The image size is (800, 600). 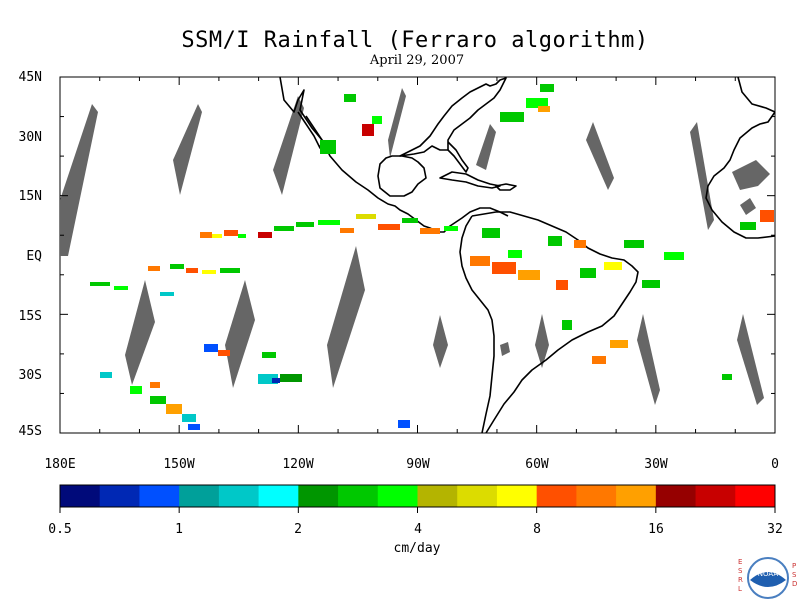 I want to click on noaa-emblem: NOAA, so click(x=768, y=578).